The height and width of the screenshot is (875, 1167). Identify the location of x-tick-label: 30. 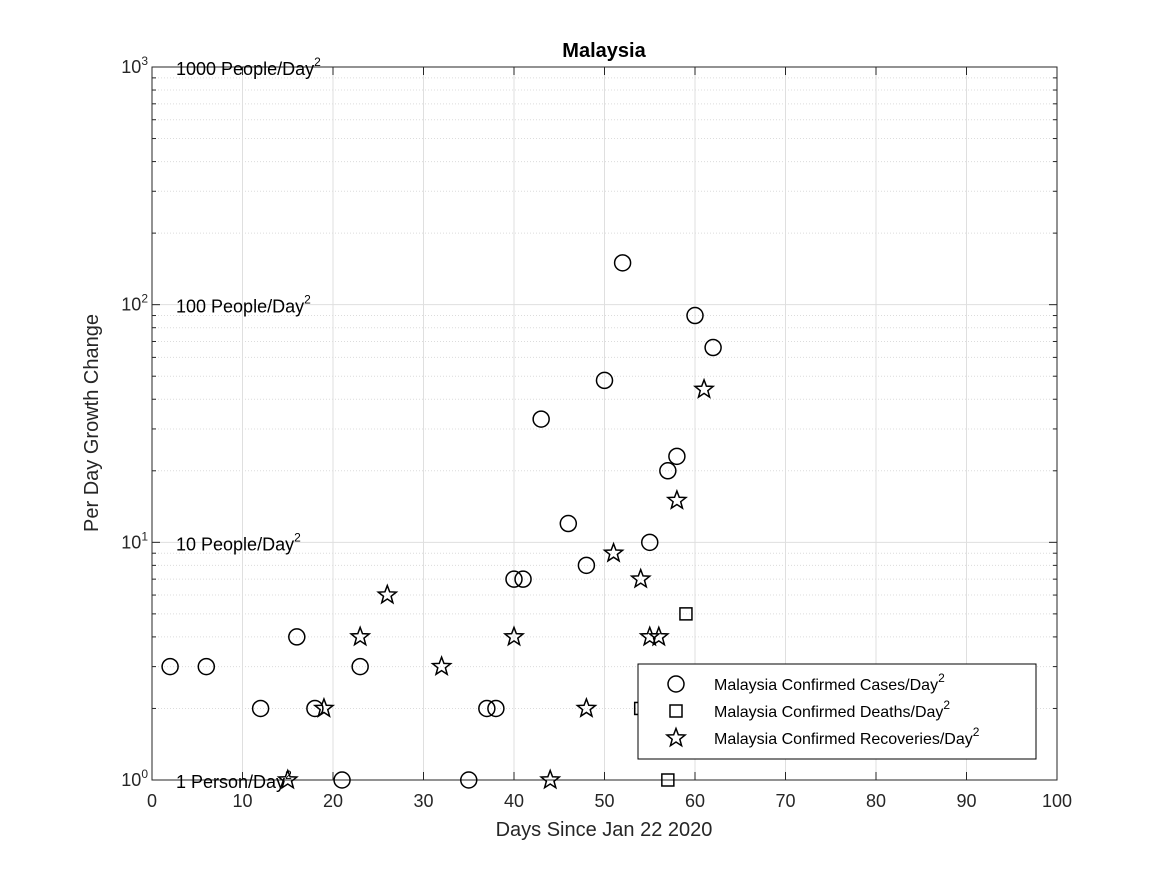
(423, 801).